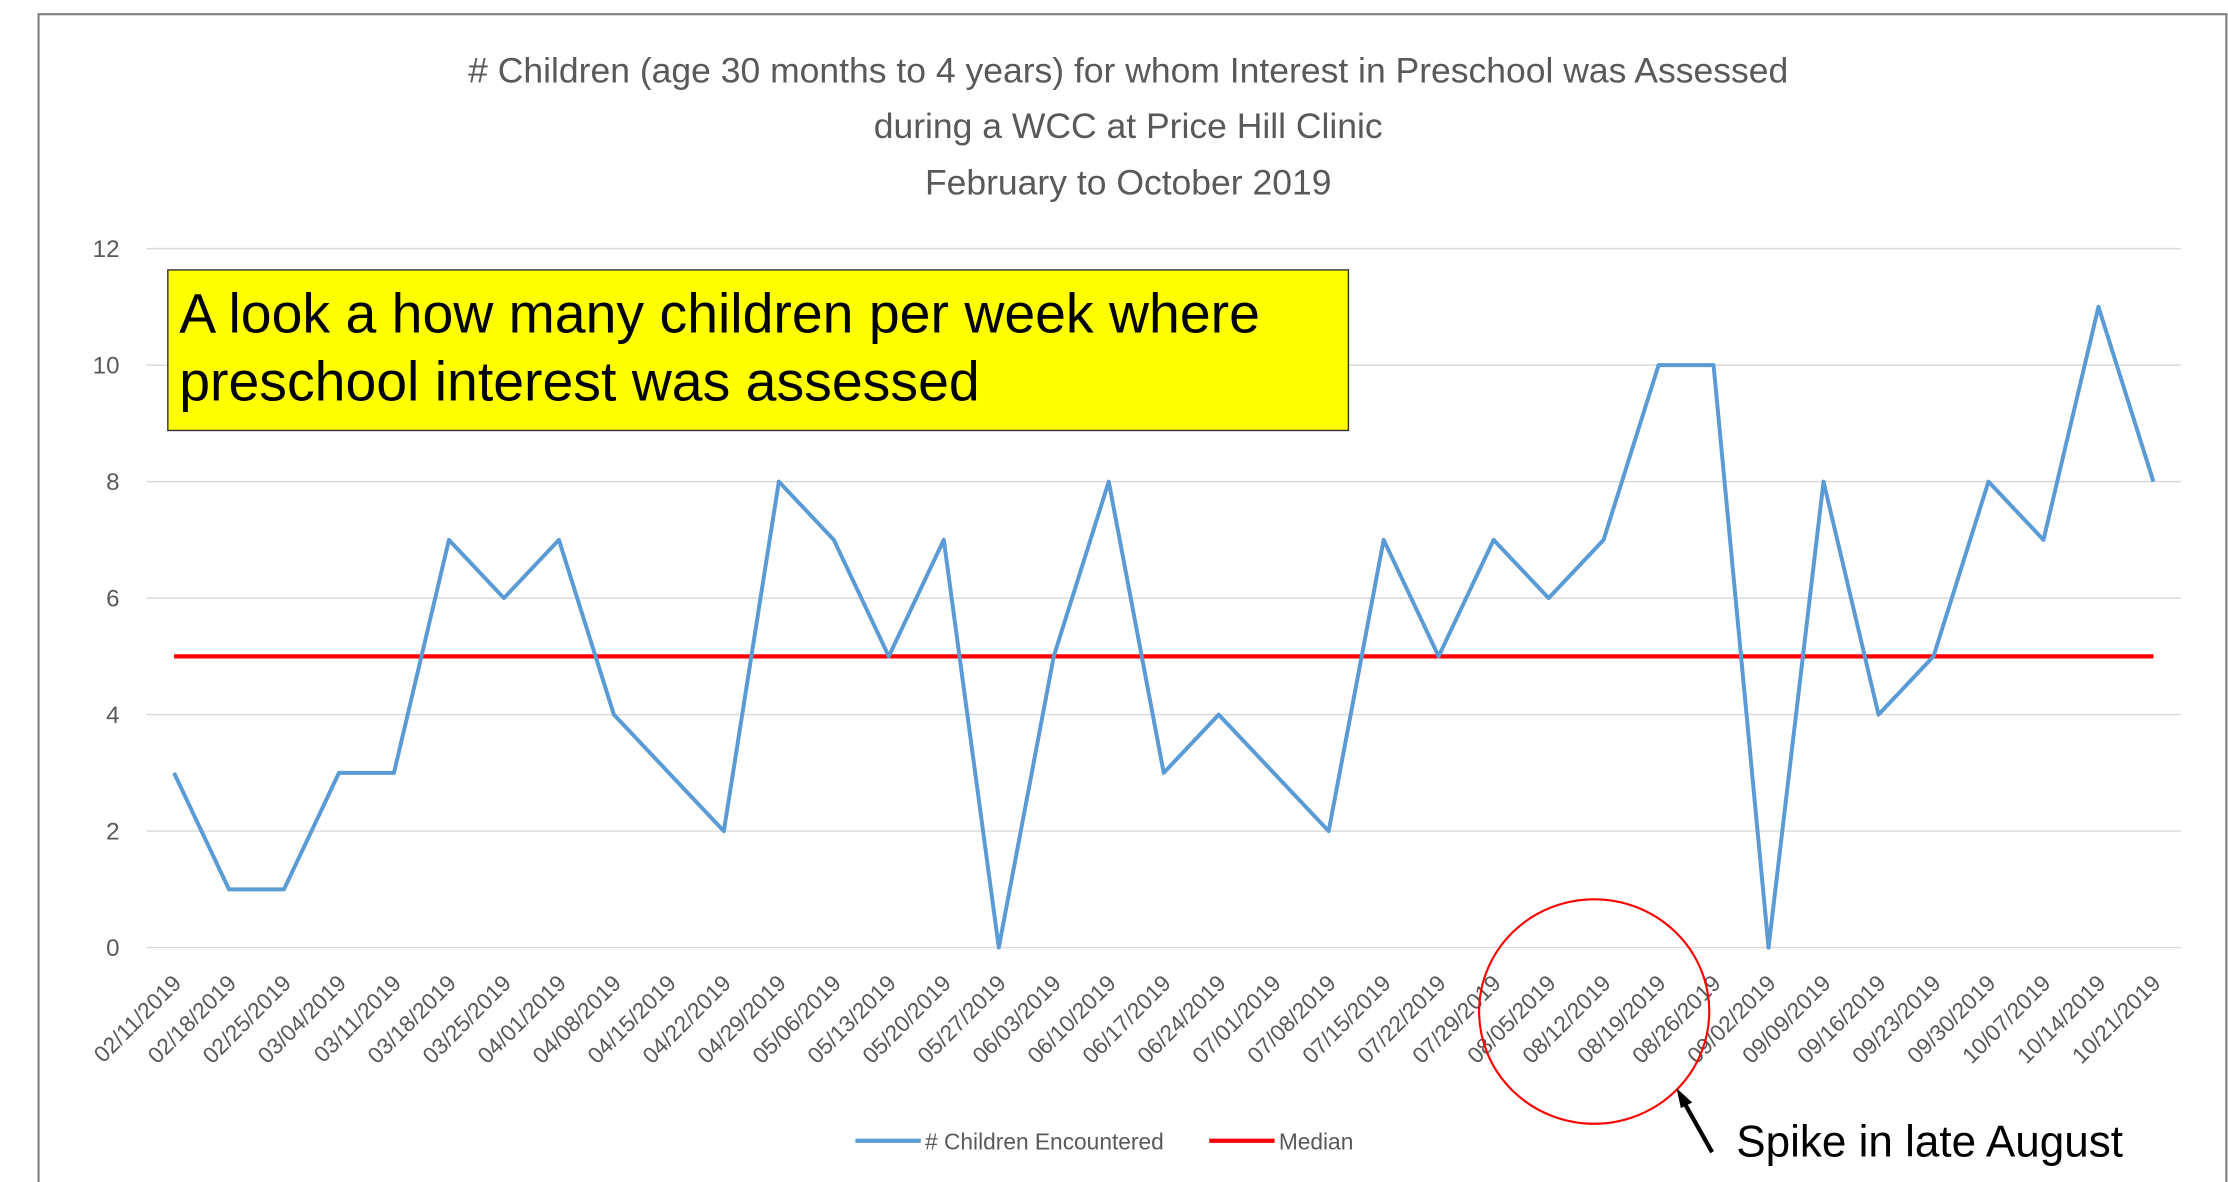 The image size is (2228, 1182). Describe the element at coordinates (579, 382) in the screenshot. I see `annotation-text: preschool interest was assessed` at that location.